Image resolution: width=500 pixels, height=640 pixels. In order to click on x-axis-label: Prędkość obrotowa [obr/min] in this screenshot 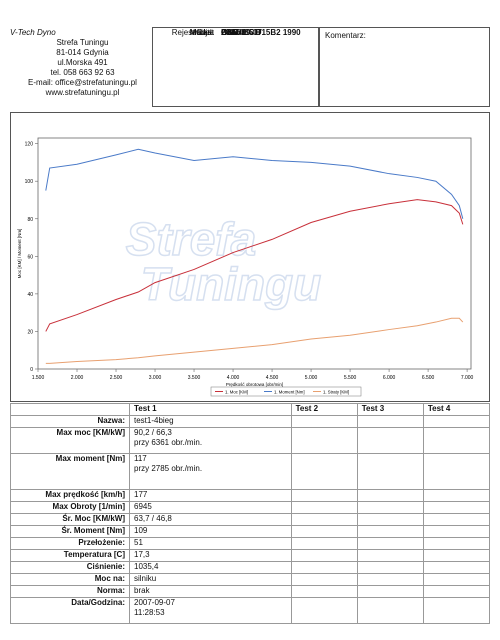, I will do `click(254, 384)`.